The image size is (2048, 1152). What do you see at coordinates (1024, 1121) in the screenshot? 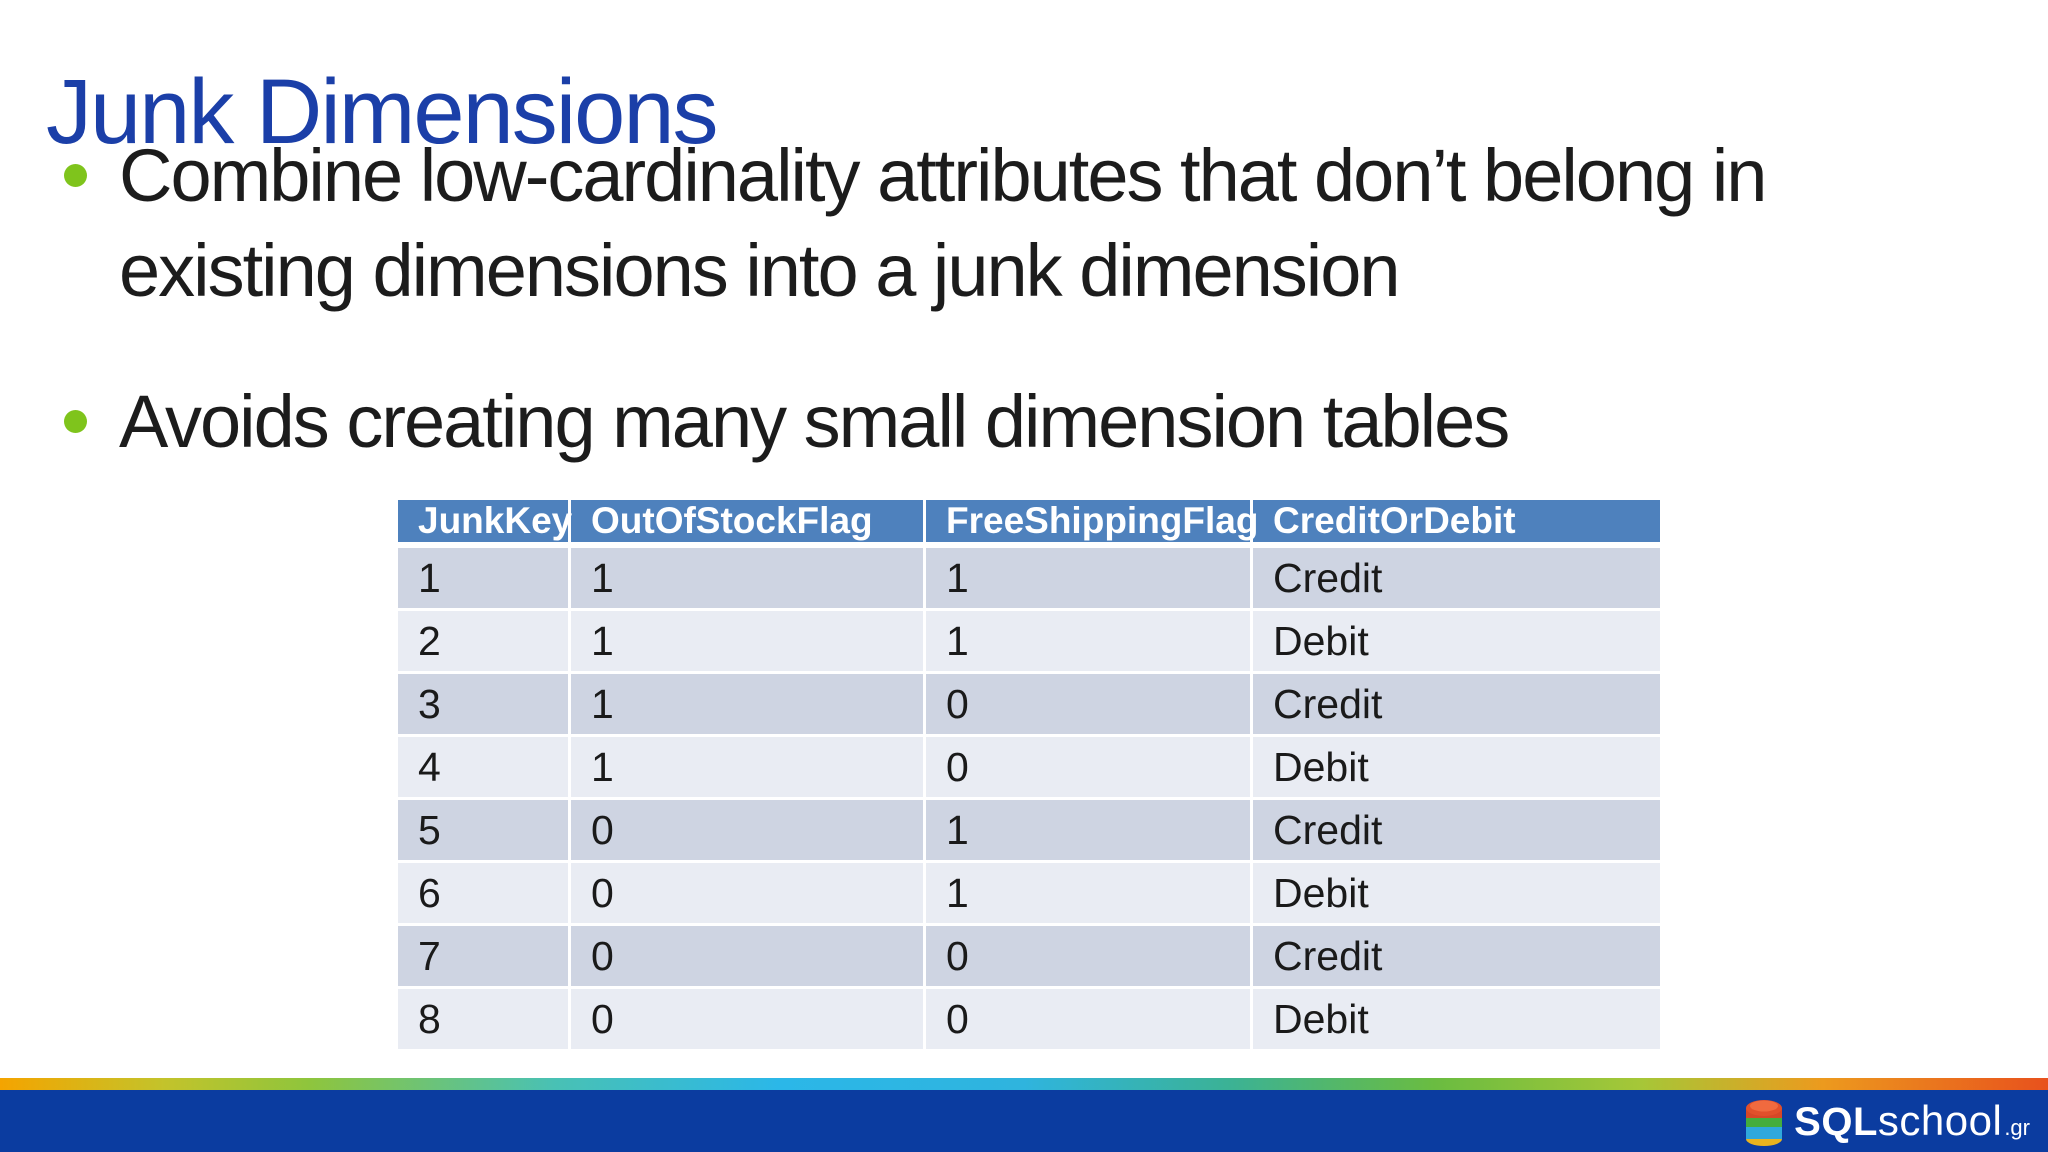
I see `footer-bar: SQL school .gr` at bounding box center [1024, 1121].